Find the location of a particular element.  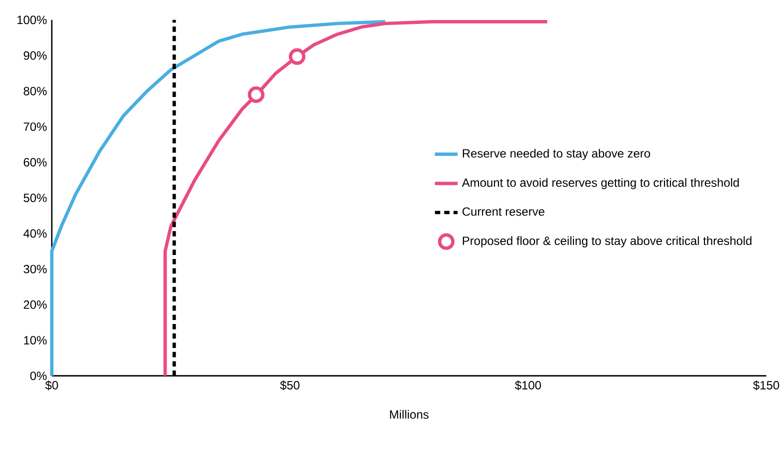

x-axis-title: Millions is located at coordinates (409, 414).